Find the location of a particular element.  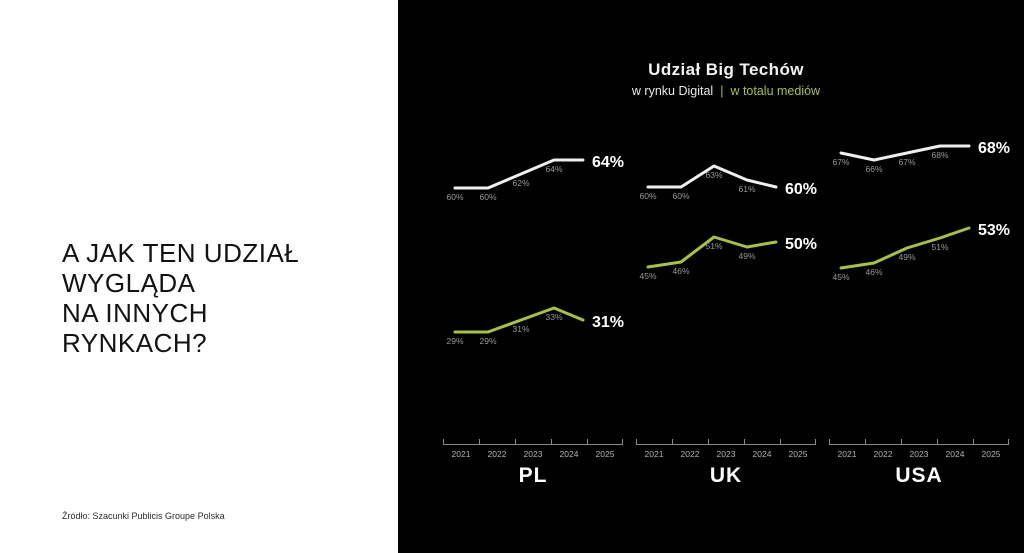

headline-line: WYGLĄDA is located at coordinates (129, 283).